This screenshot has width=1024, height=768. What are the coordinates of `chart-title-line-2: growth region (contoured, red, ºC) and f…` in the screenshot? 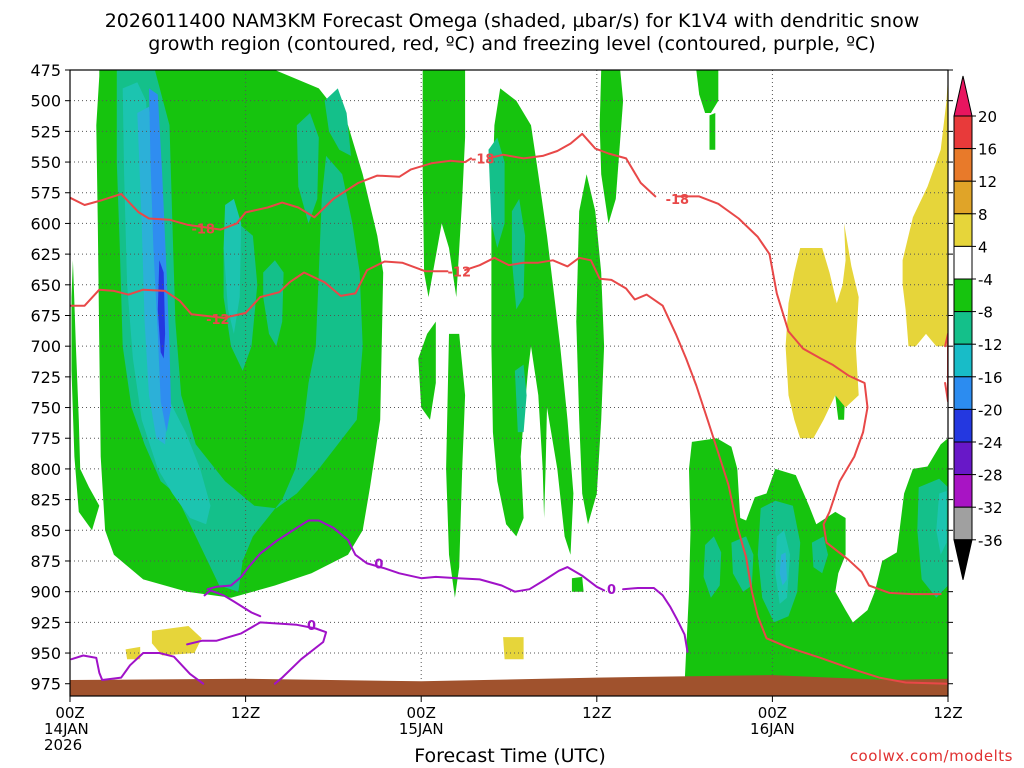 It's located at (511, 44).